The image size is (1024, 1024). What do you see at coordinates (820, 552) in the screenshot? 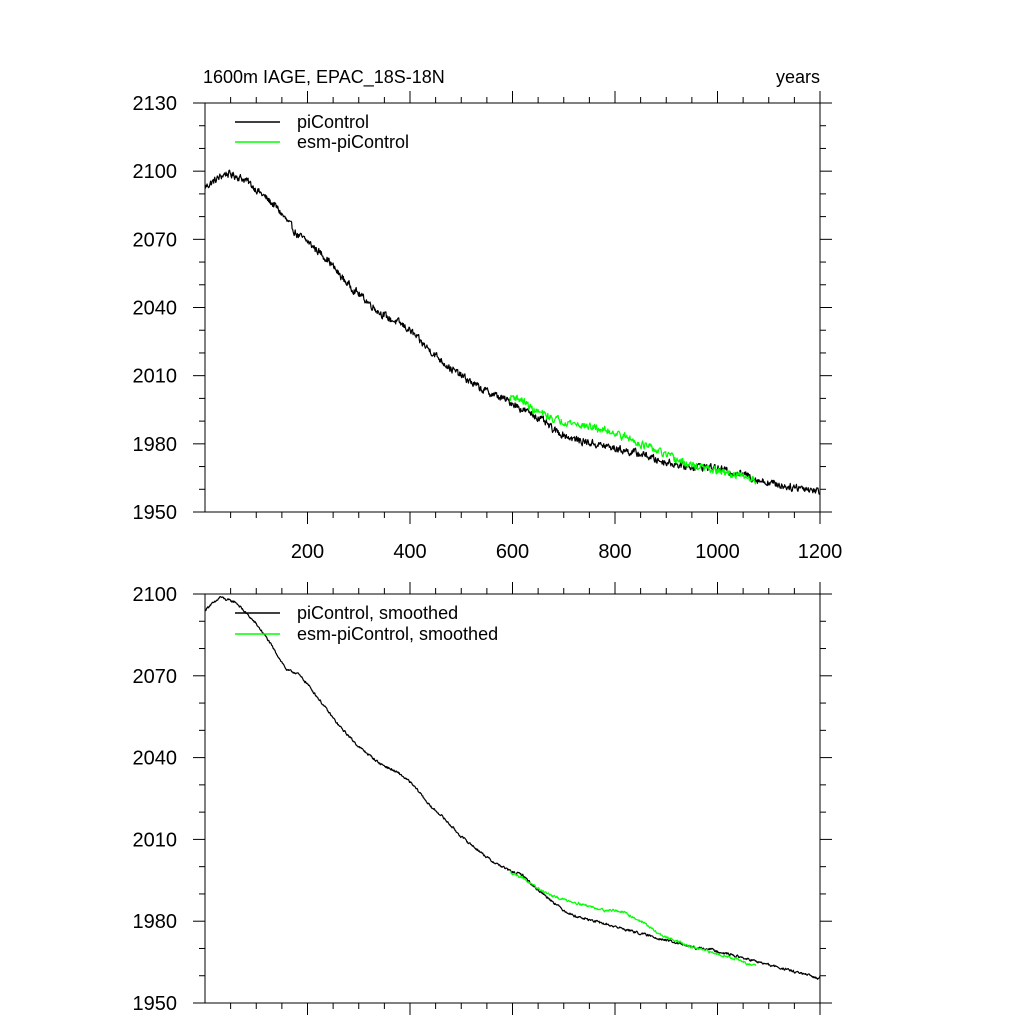
I see `top-xtick-label-1200: 1200` at bounding box center [820, 552].